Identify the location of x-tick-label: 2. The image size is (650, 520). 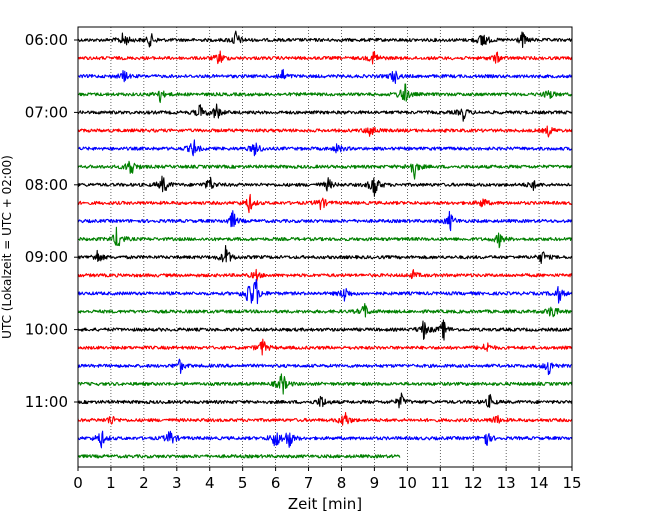
(144, 483).